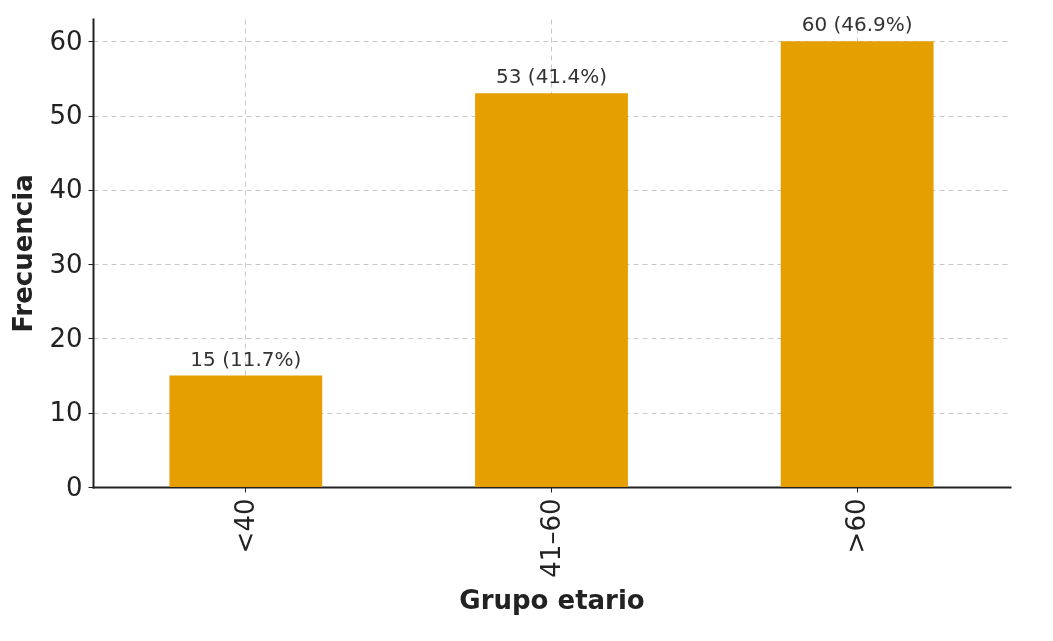 The width and height of the screenshot is (1053, 641). What do you see at coordinates (66, 412) in the screenshot?
I see `y-tick-label: 10` at bounding box center [66, 412].